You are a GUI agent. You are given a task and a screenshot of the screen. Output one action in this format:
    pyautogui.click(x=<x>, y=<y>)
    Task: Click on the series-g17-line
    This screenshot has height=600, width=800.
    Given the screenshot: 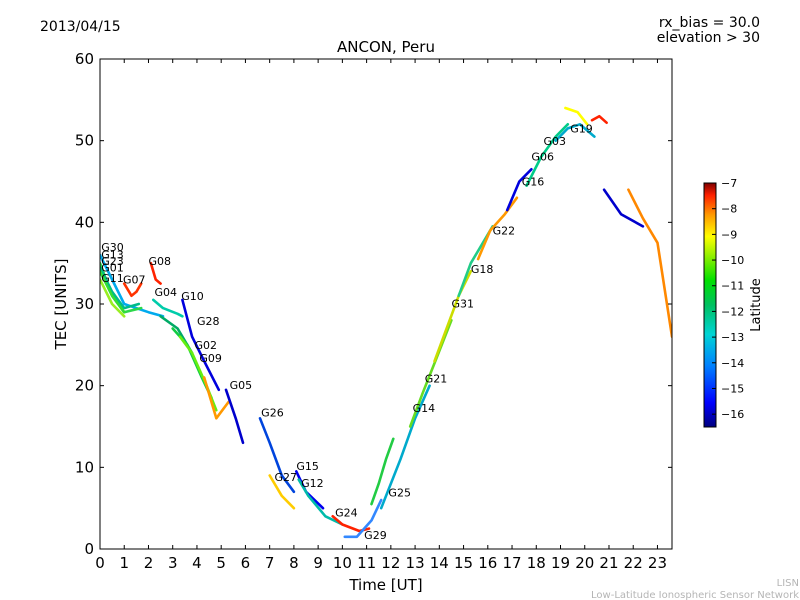 What is the action you would take?
    pyautogui.click(x=623, y=208)
    